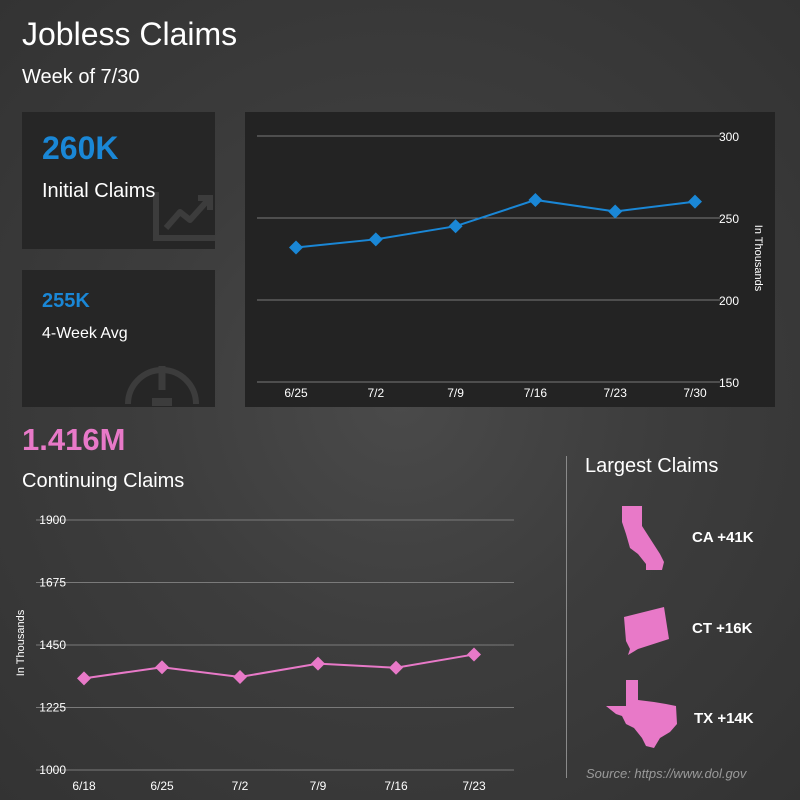 This screenshot has width=800, height=800. Describe the element at coordinates (184, 216) in the screenshot. I see `chart-trend-icon` at that location.